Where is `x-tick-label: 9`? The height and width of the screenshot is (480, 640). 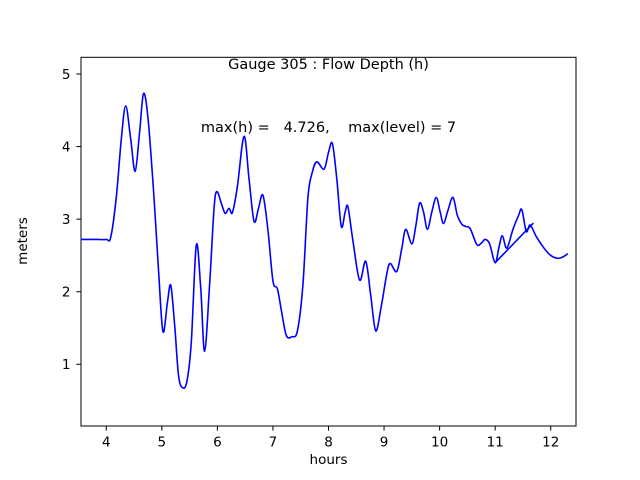 x-tick-label: 9 is located at coordinates (384, 443).